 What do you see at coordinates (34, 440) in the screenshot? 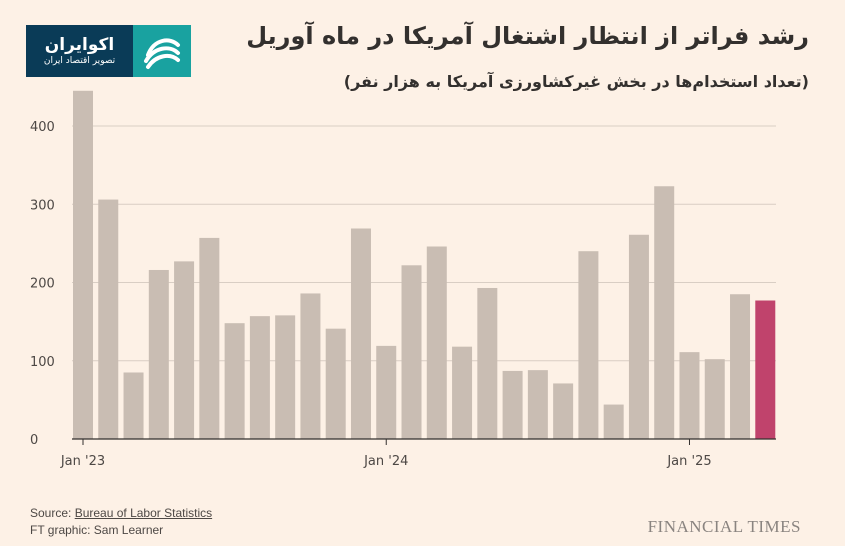
I see `y-tick-label: 0` at bounding box center [34, 440].